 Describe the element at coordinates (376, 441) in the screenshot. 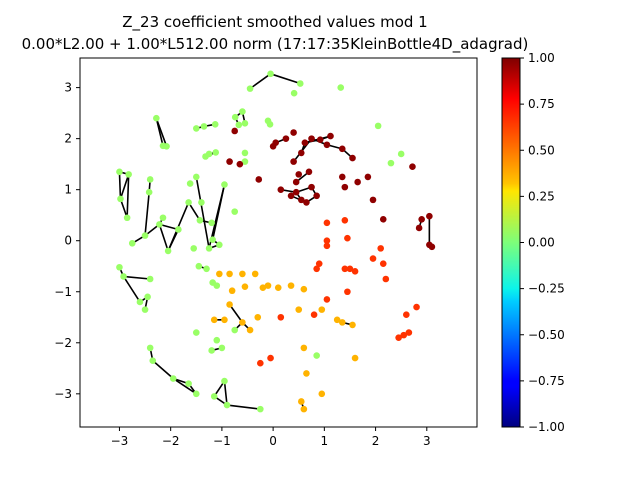

I see `x-tick-label: 2` at that location.